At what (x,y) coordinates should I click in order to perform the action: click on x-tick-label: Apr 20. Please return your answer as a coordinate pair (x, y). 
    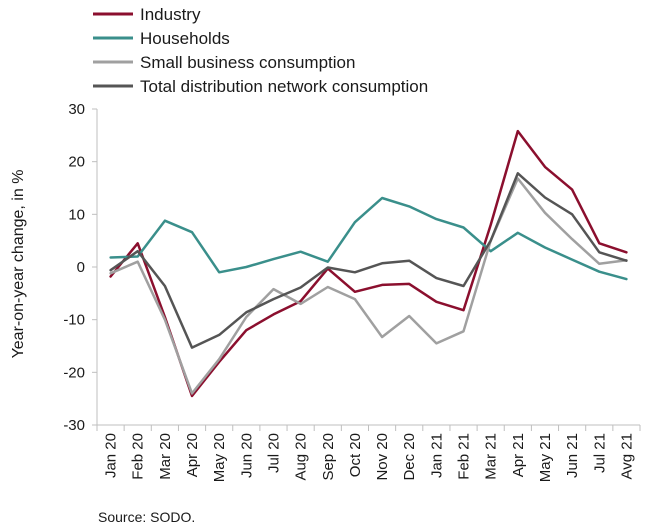
    Looking at the image, I should click on (192, 455).